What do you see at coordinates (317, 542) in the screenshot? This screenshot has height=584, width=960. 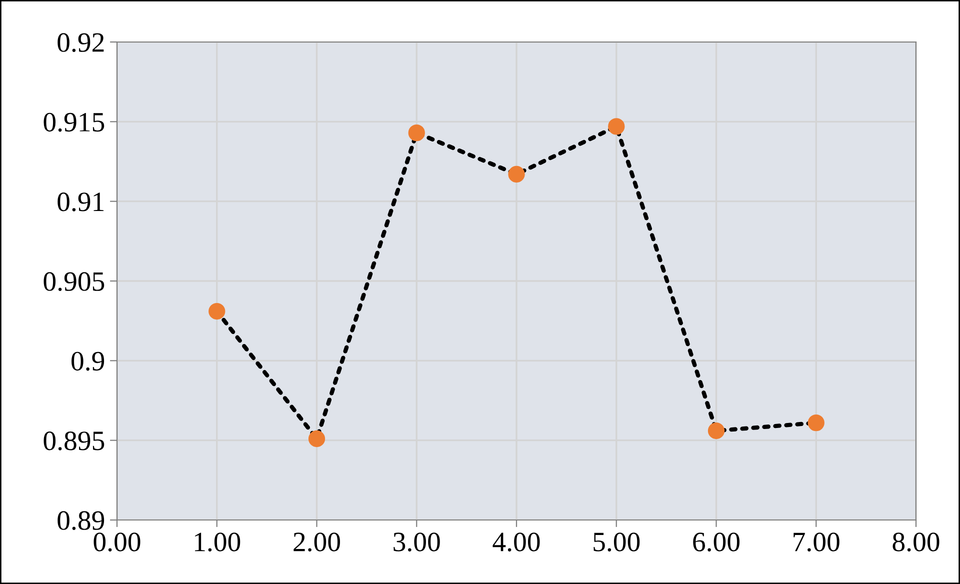 I see `x-tick-label: 2.00` at bounding box center [317, 542].